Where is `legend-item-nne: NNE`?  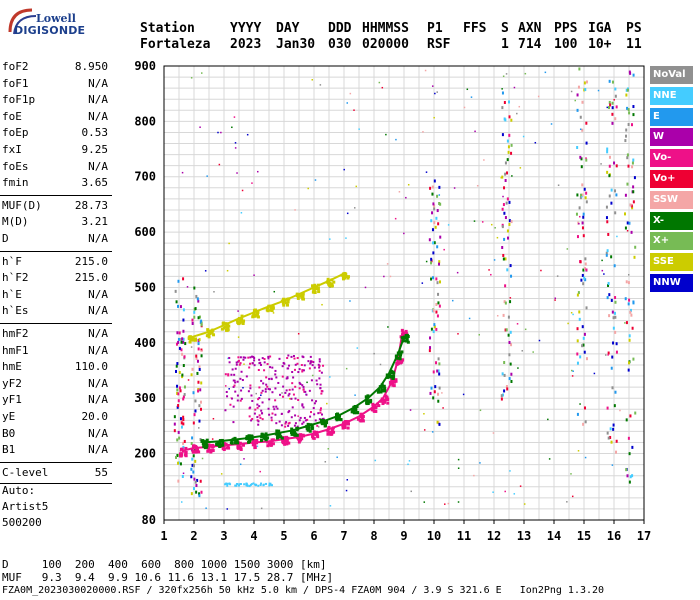 legend-item-nne: NNE is located at coordinates (671, 95).